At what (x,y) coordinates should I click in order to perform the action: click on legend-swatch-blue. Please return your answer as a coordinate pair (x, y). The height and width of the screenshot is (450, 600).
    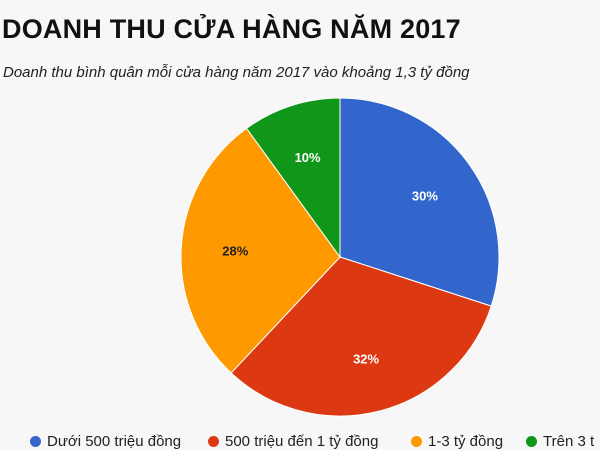
    Looking at the image, I should click on (35, 441).